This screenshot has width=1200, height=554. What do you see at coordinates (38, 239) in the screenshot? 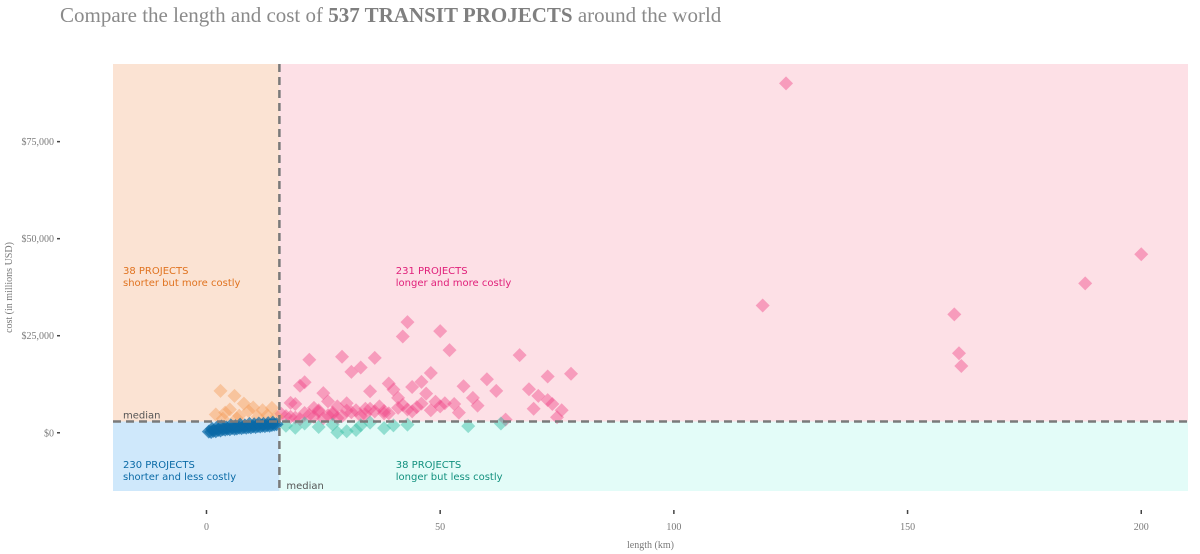
I see `y-tick-label: $50,000` at bounding box center [38, 239].